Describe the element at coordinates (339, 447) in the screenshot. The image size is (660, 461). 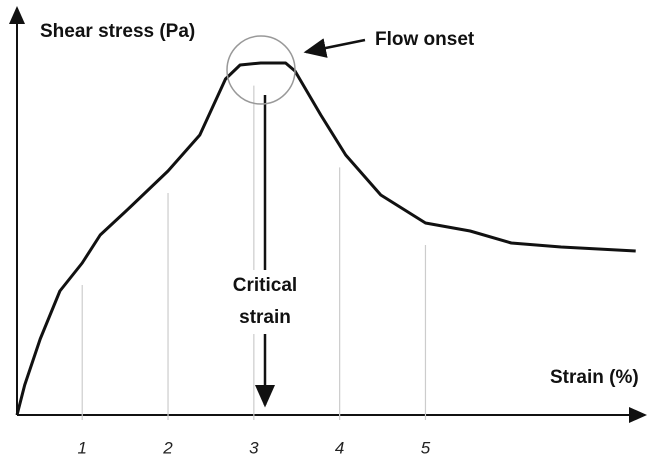
I see `x-tick-label: 4` at that location.